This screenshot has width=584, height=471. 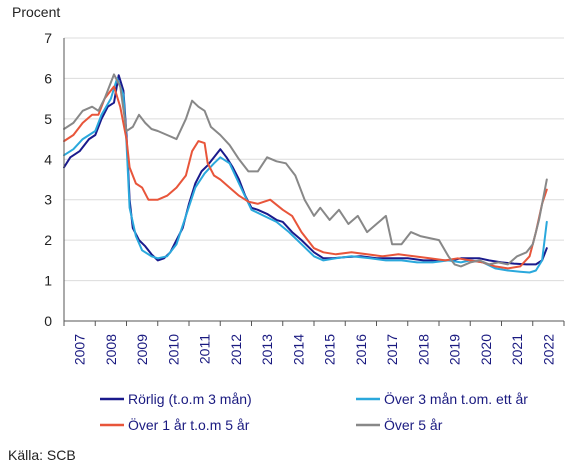 What do you see at coordinates (48, 78) in the screenshot?
I see `y-tick-label: 6` at bounding box center [48, 78].